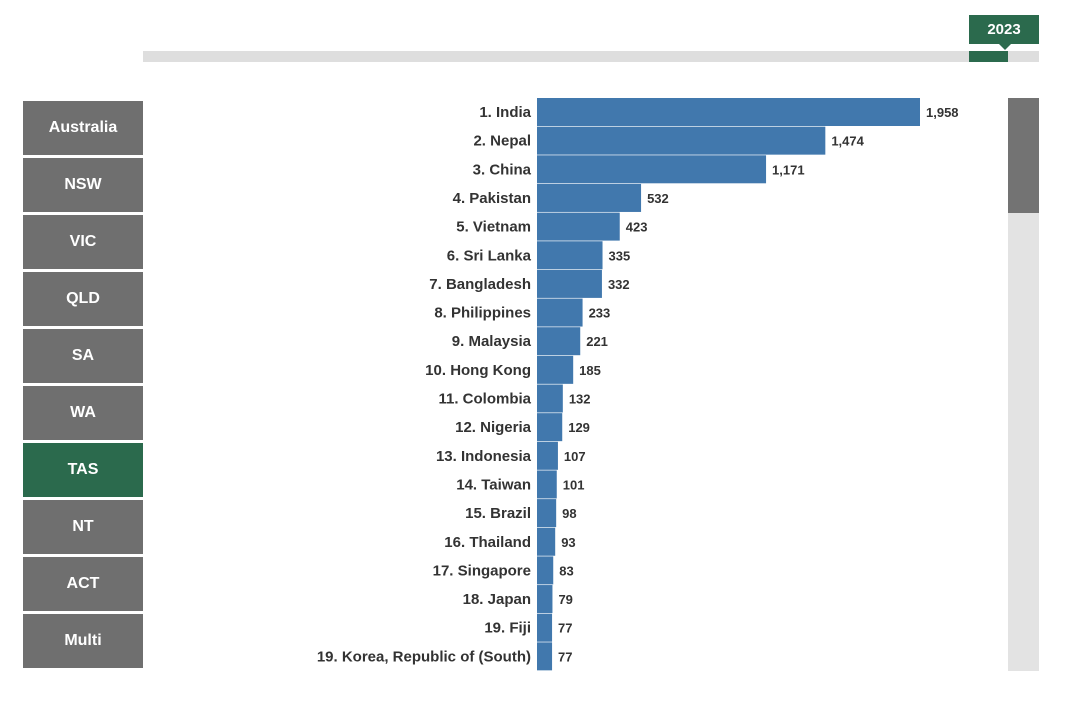  I want to click on category-label: 3. China, so click(502, 169).